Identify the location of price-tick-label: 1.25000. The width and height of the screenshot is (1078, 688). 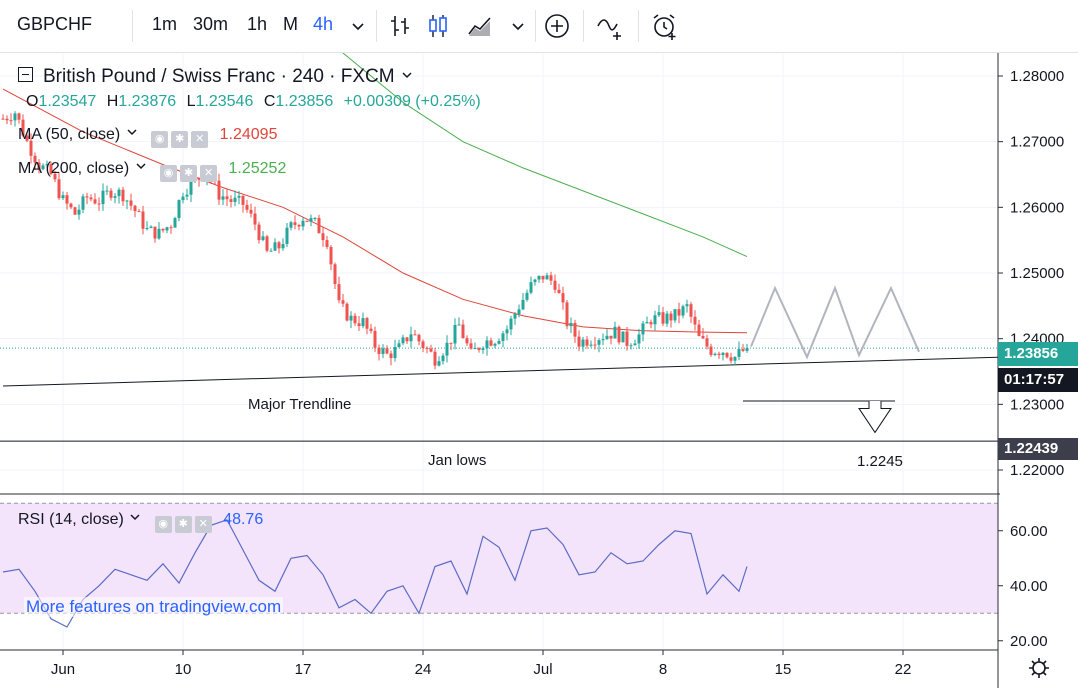
(1037, 273).